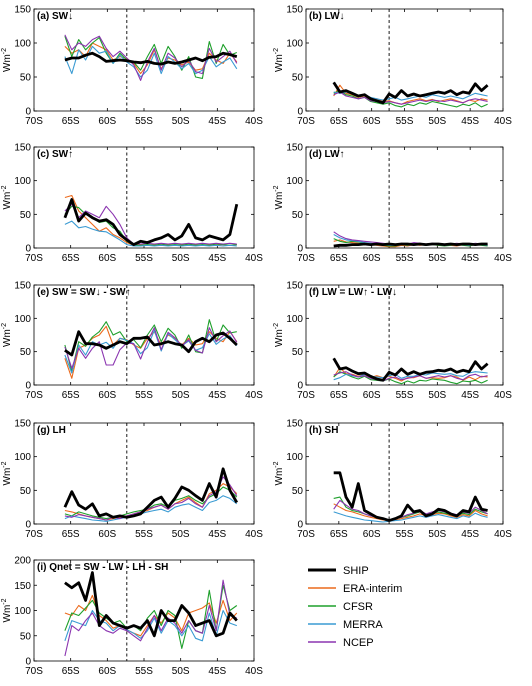 Image resolution: width=532 pixels, height=686 pixels. Describe the element at coordinates (55, 16) in the screenshot. I see `panel-title: (a) SW↓` at that location.